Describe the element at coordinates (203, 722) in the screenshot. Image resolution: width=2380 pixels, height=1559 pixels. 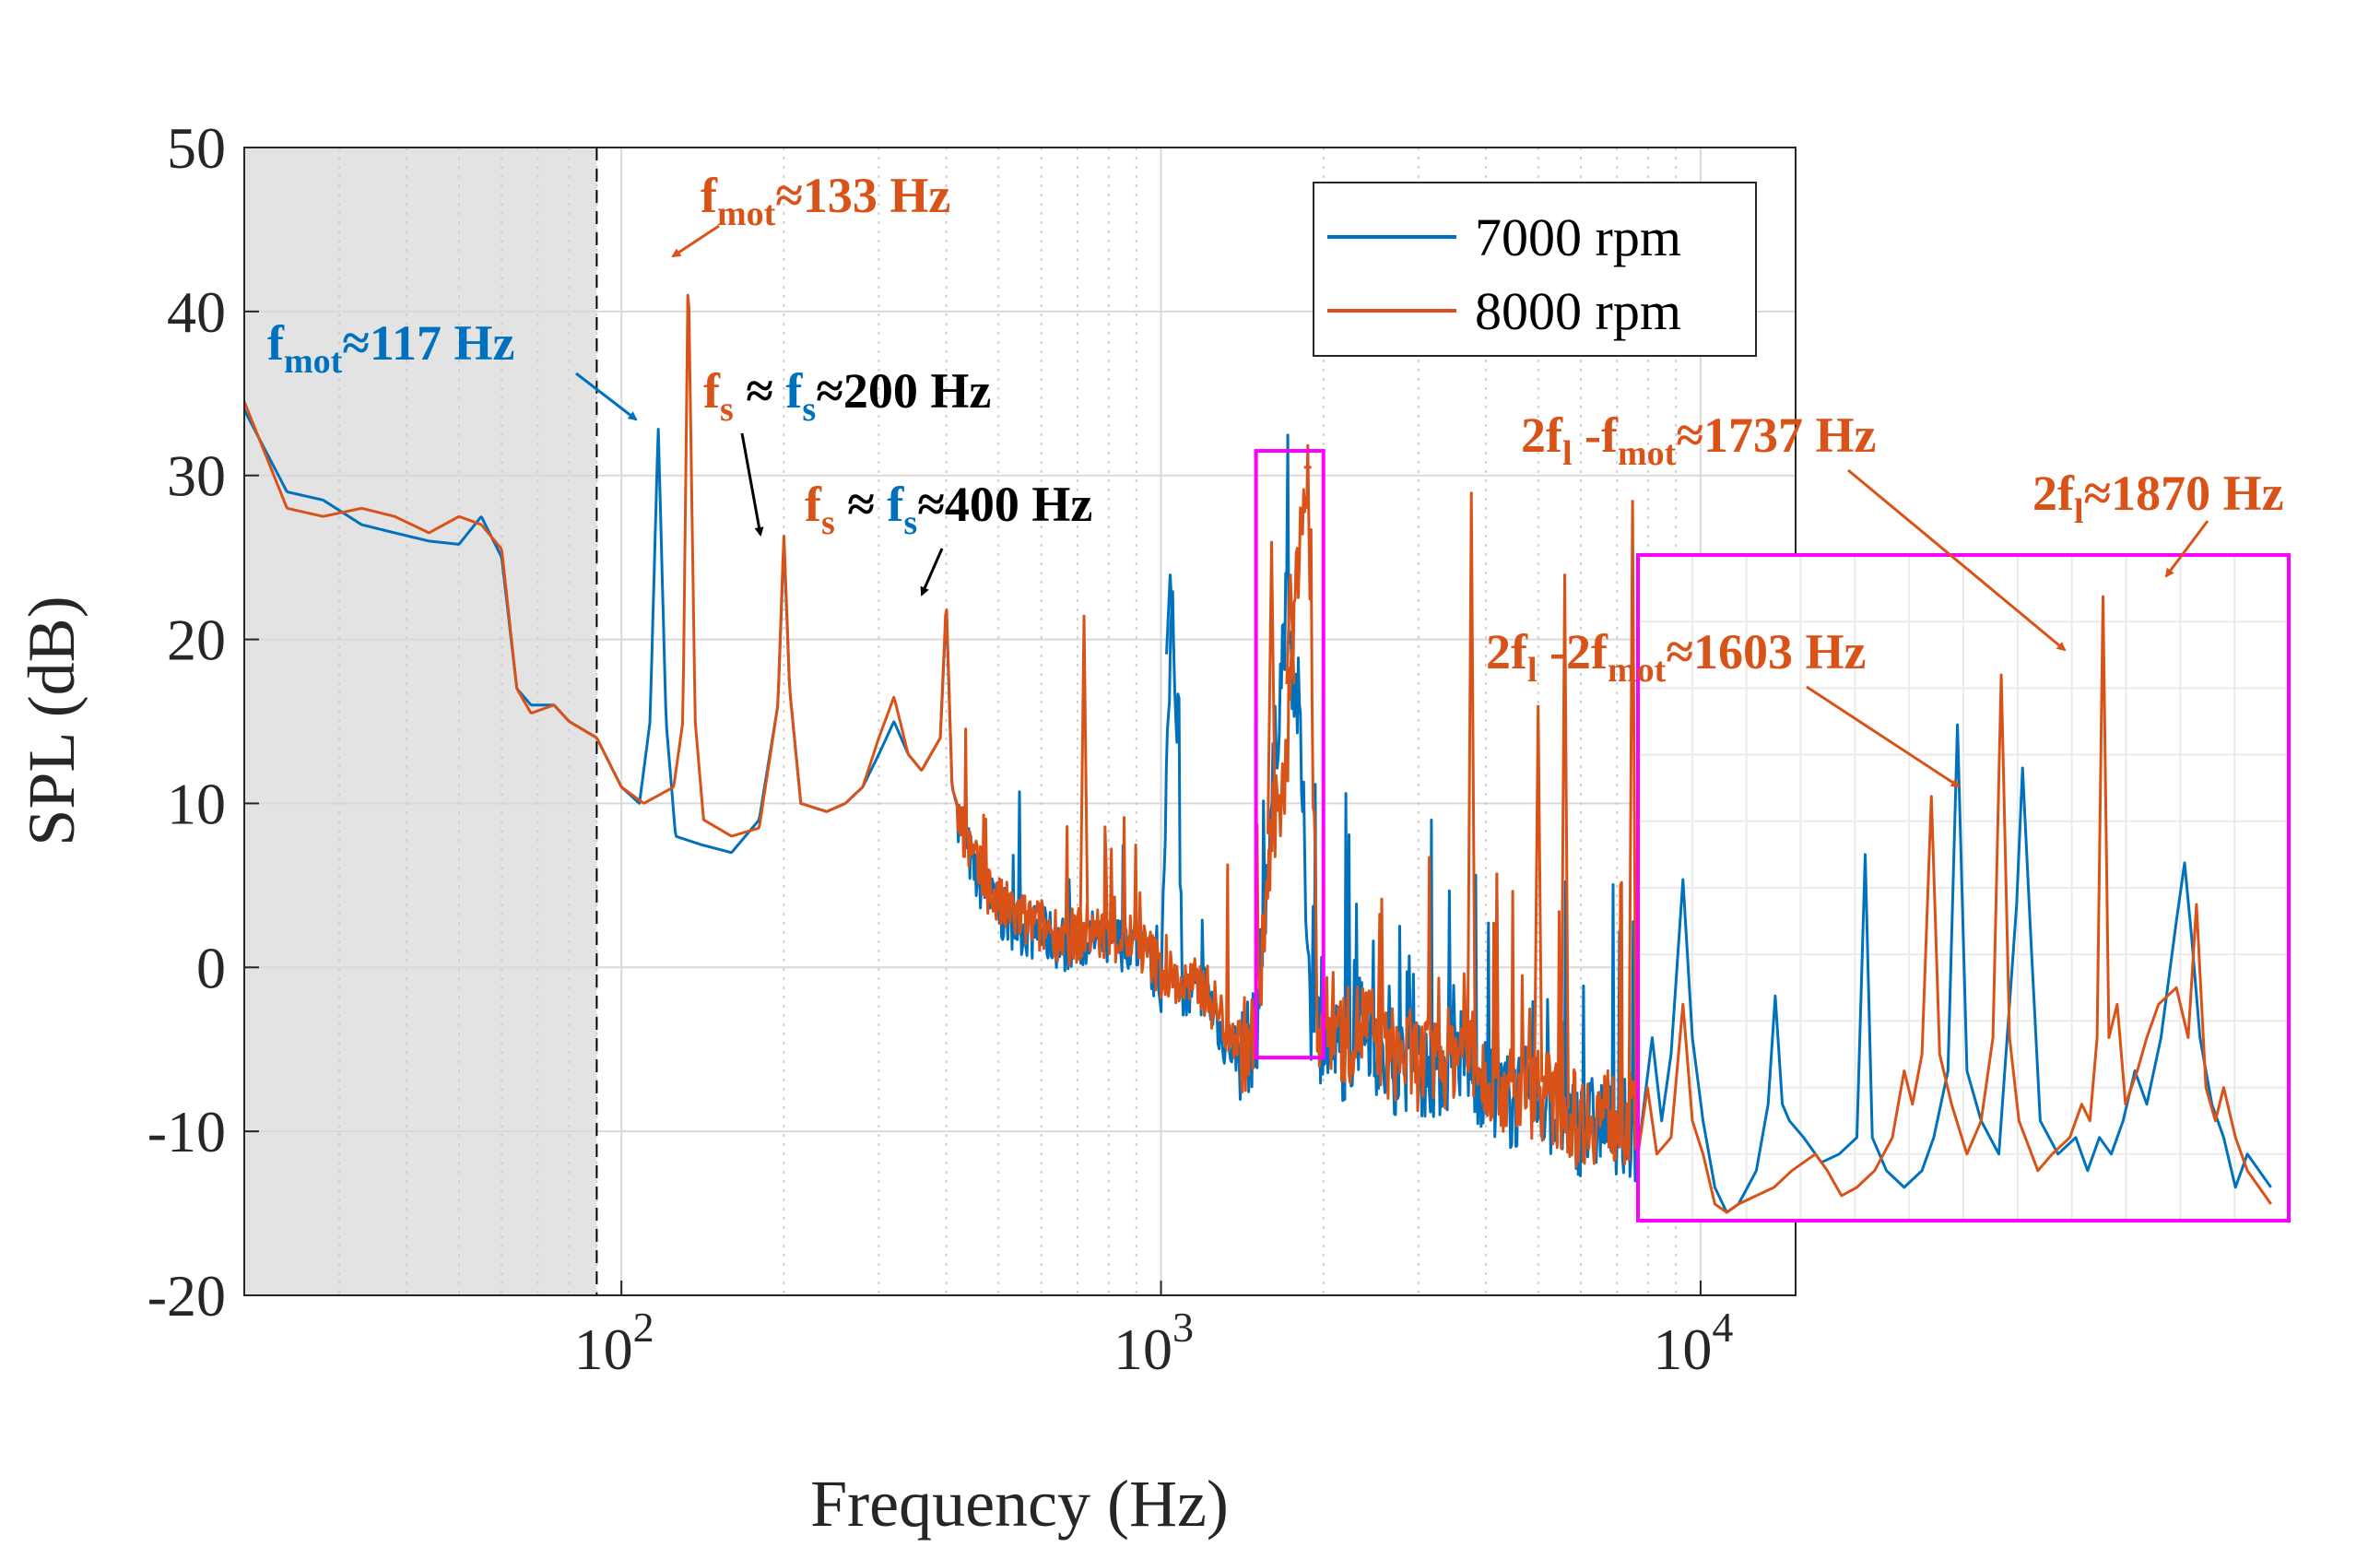
I see `y-tick-group: -20 -10 0 10 20 30 40 50` at that location.